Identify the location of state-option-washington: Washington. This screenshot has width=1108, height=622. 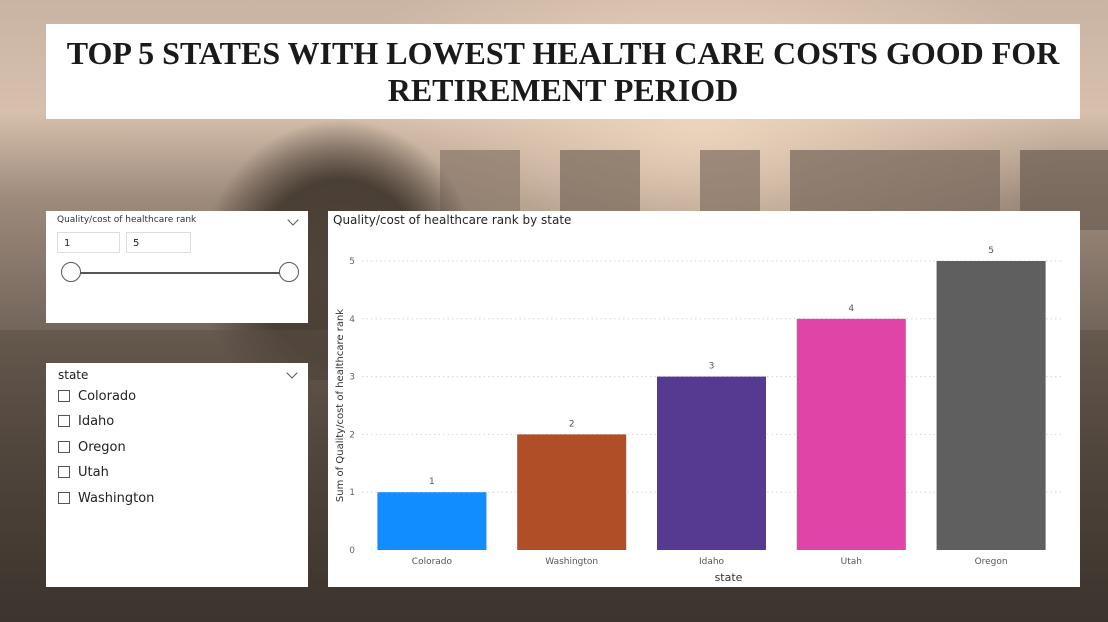
(106, 498).